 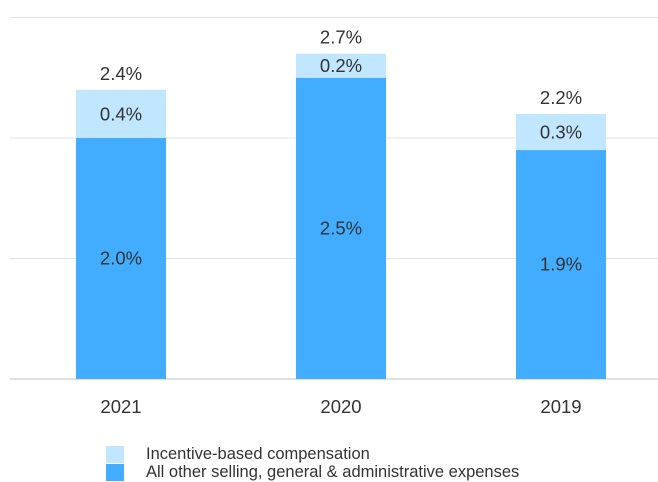 What do you see at coordinates (560, 406) in the screenshot?
I see `x-tick-label-2019: 2019` at bounding box center [560, 406].